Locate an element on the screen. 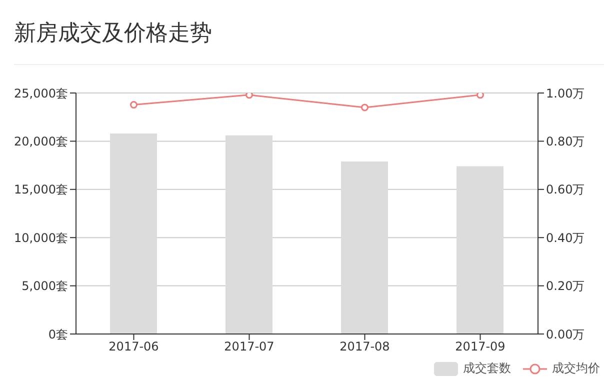 This screenshot has width=611, height=383. y2-tick-label: 1.00万 is located at coordinates (565, 93).